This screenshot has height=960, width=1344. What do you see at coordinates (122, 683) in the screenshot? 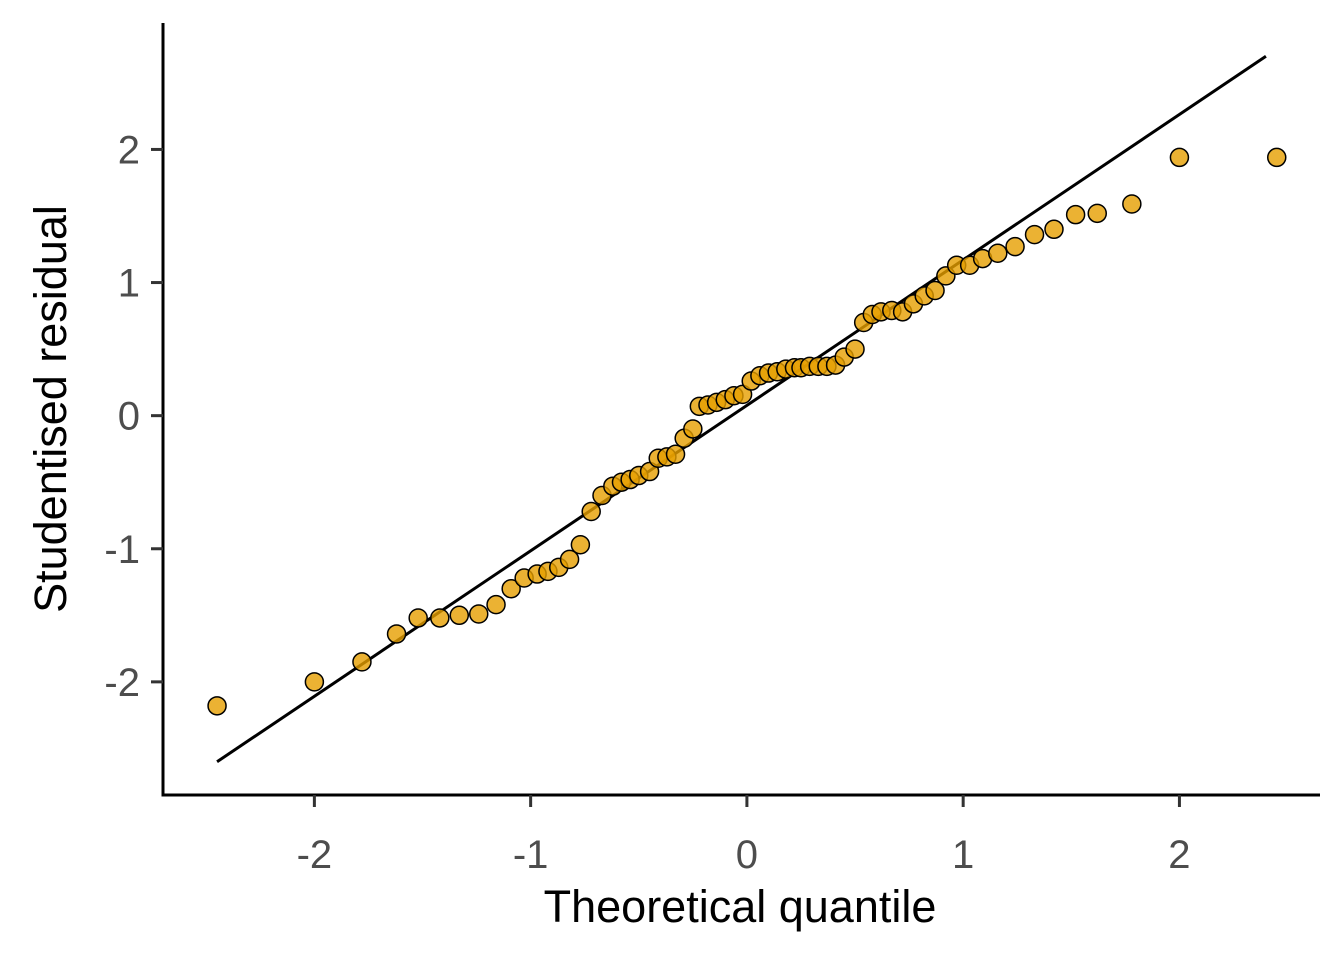
I see `y-tick-label: -2` at bounding box center [122, 683].